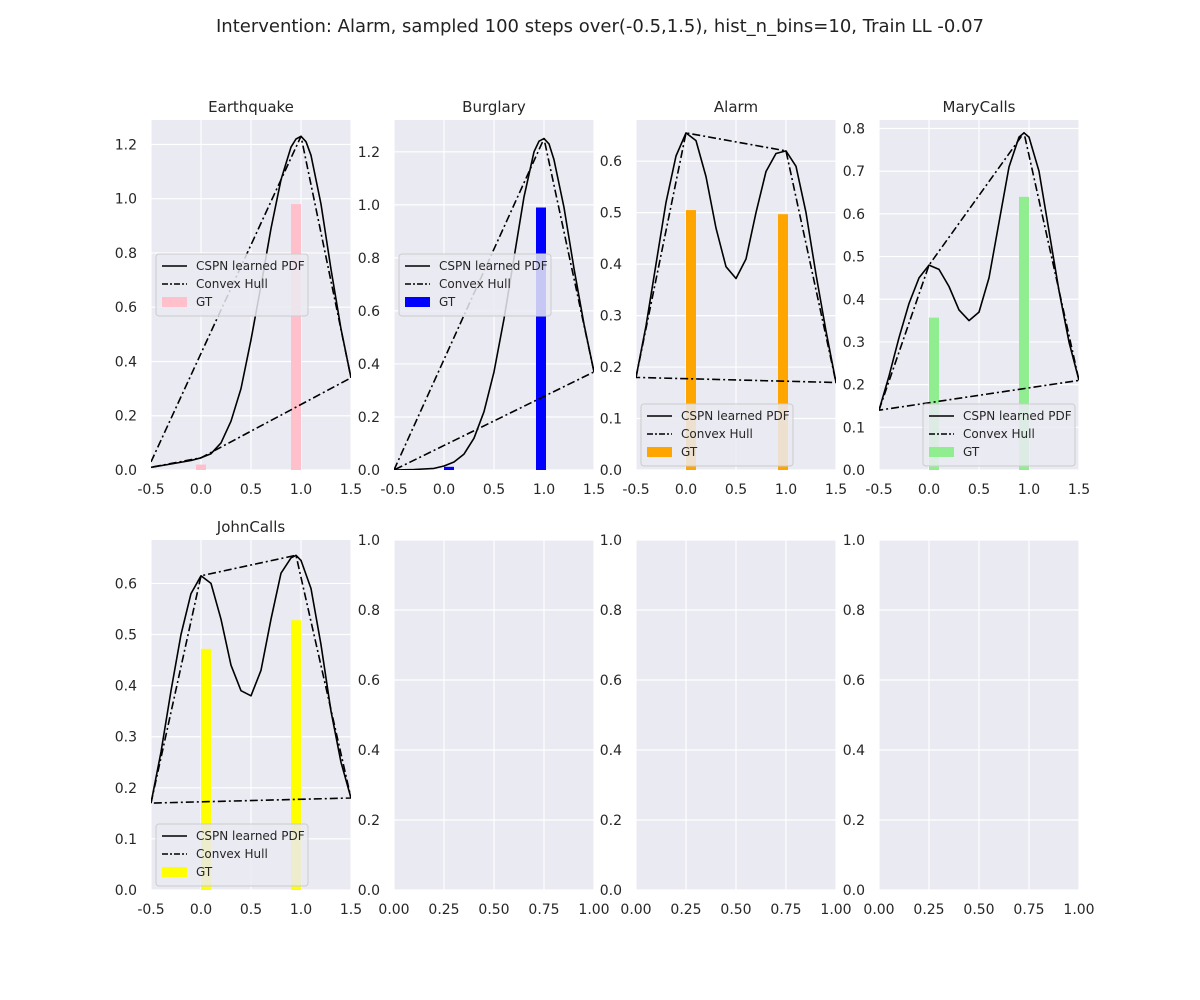  Describe the element at coordinates (736, 107) in the screenshot. I see `subplot-title: Alarm` at that location.